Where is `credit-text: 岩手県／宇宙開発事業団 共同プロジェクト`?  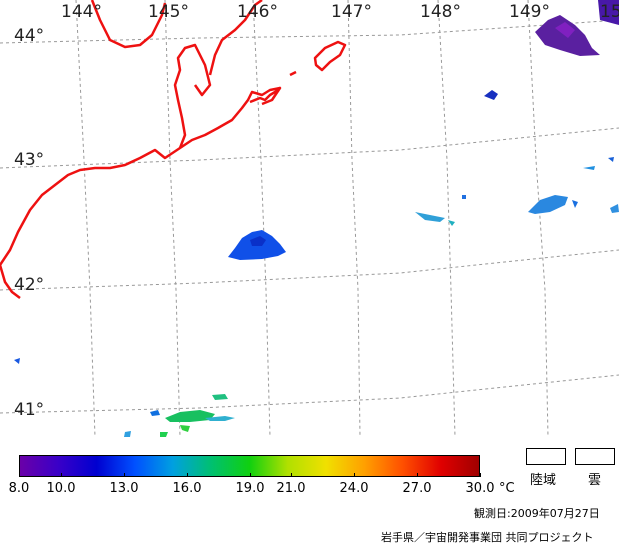 credit-text: 岩手県／宇宙開発事業団 共同プロジェクト is located at coordinates (487, 537).